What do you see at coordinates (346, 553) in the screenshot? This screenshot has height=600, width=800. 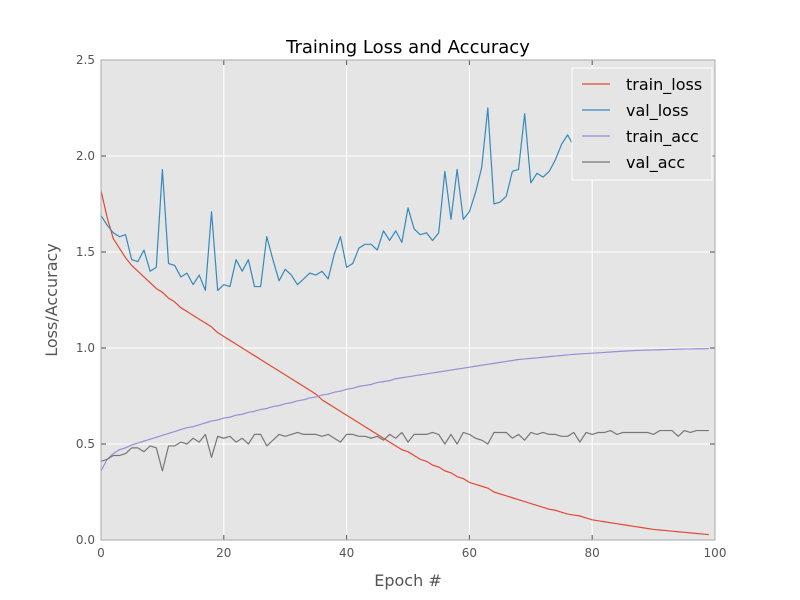 I see `x-tick-label: 40` at bounding box center [346, 553].